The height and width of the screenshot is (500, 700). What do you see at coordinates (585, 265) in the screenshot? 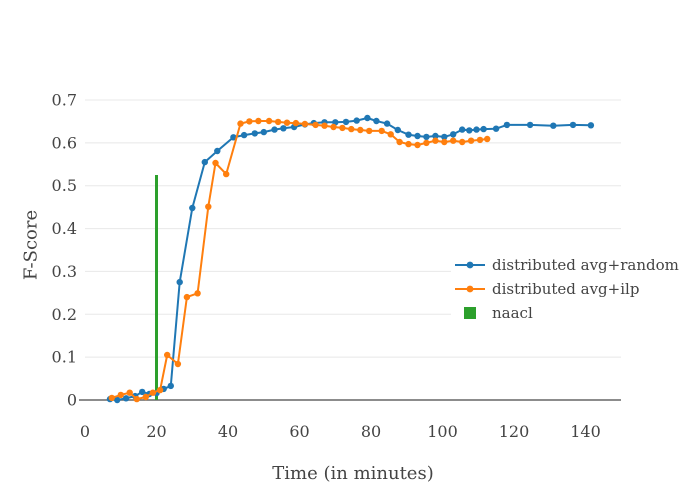
I see `legend-label: distributed avg+random` at bounding box center [585, 265].